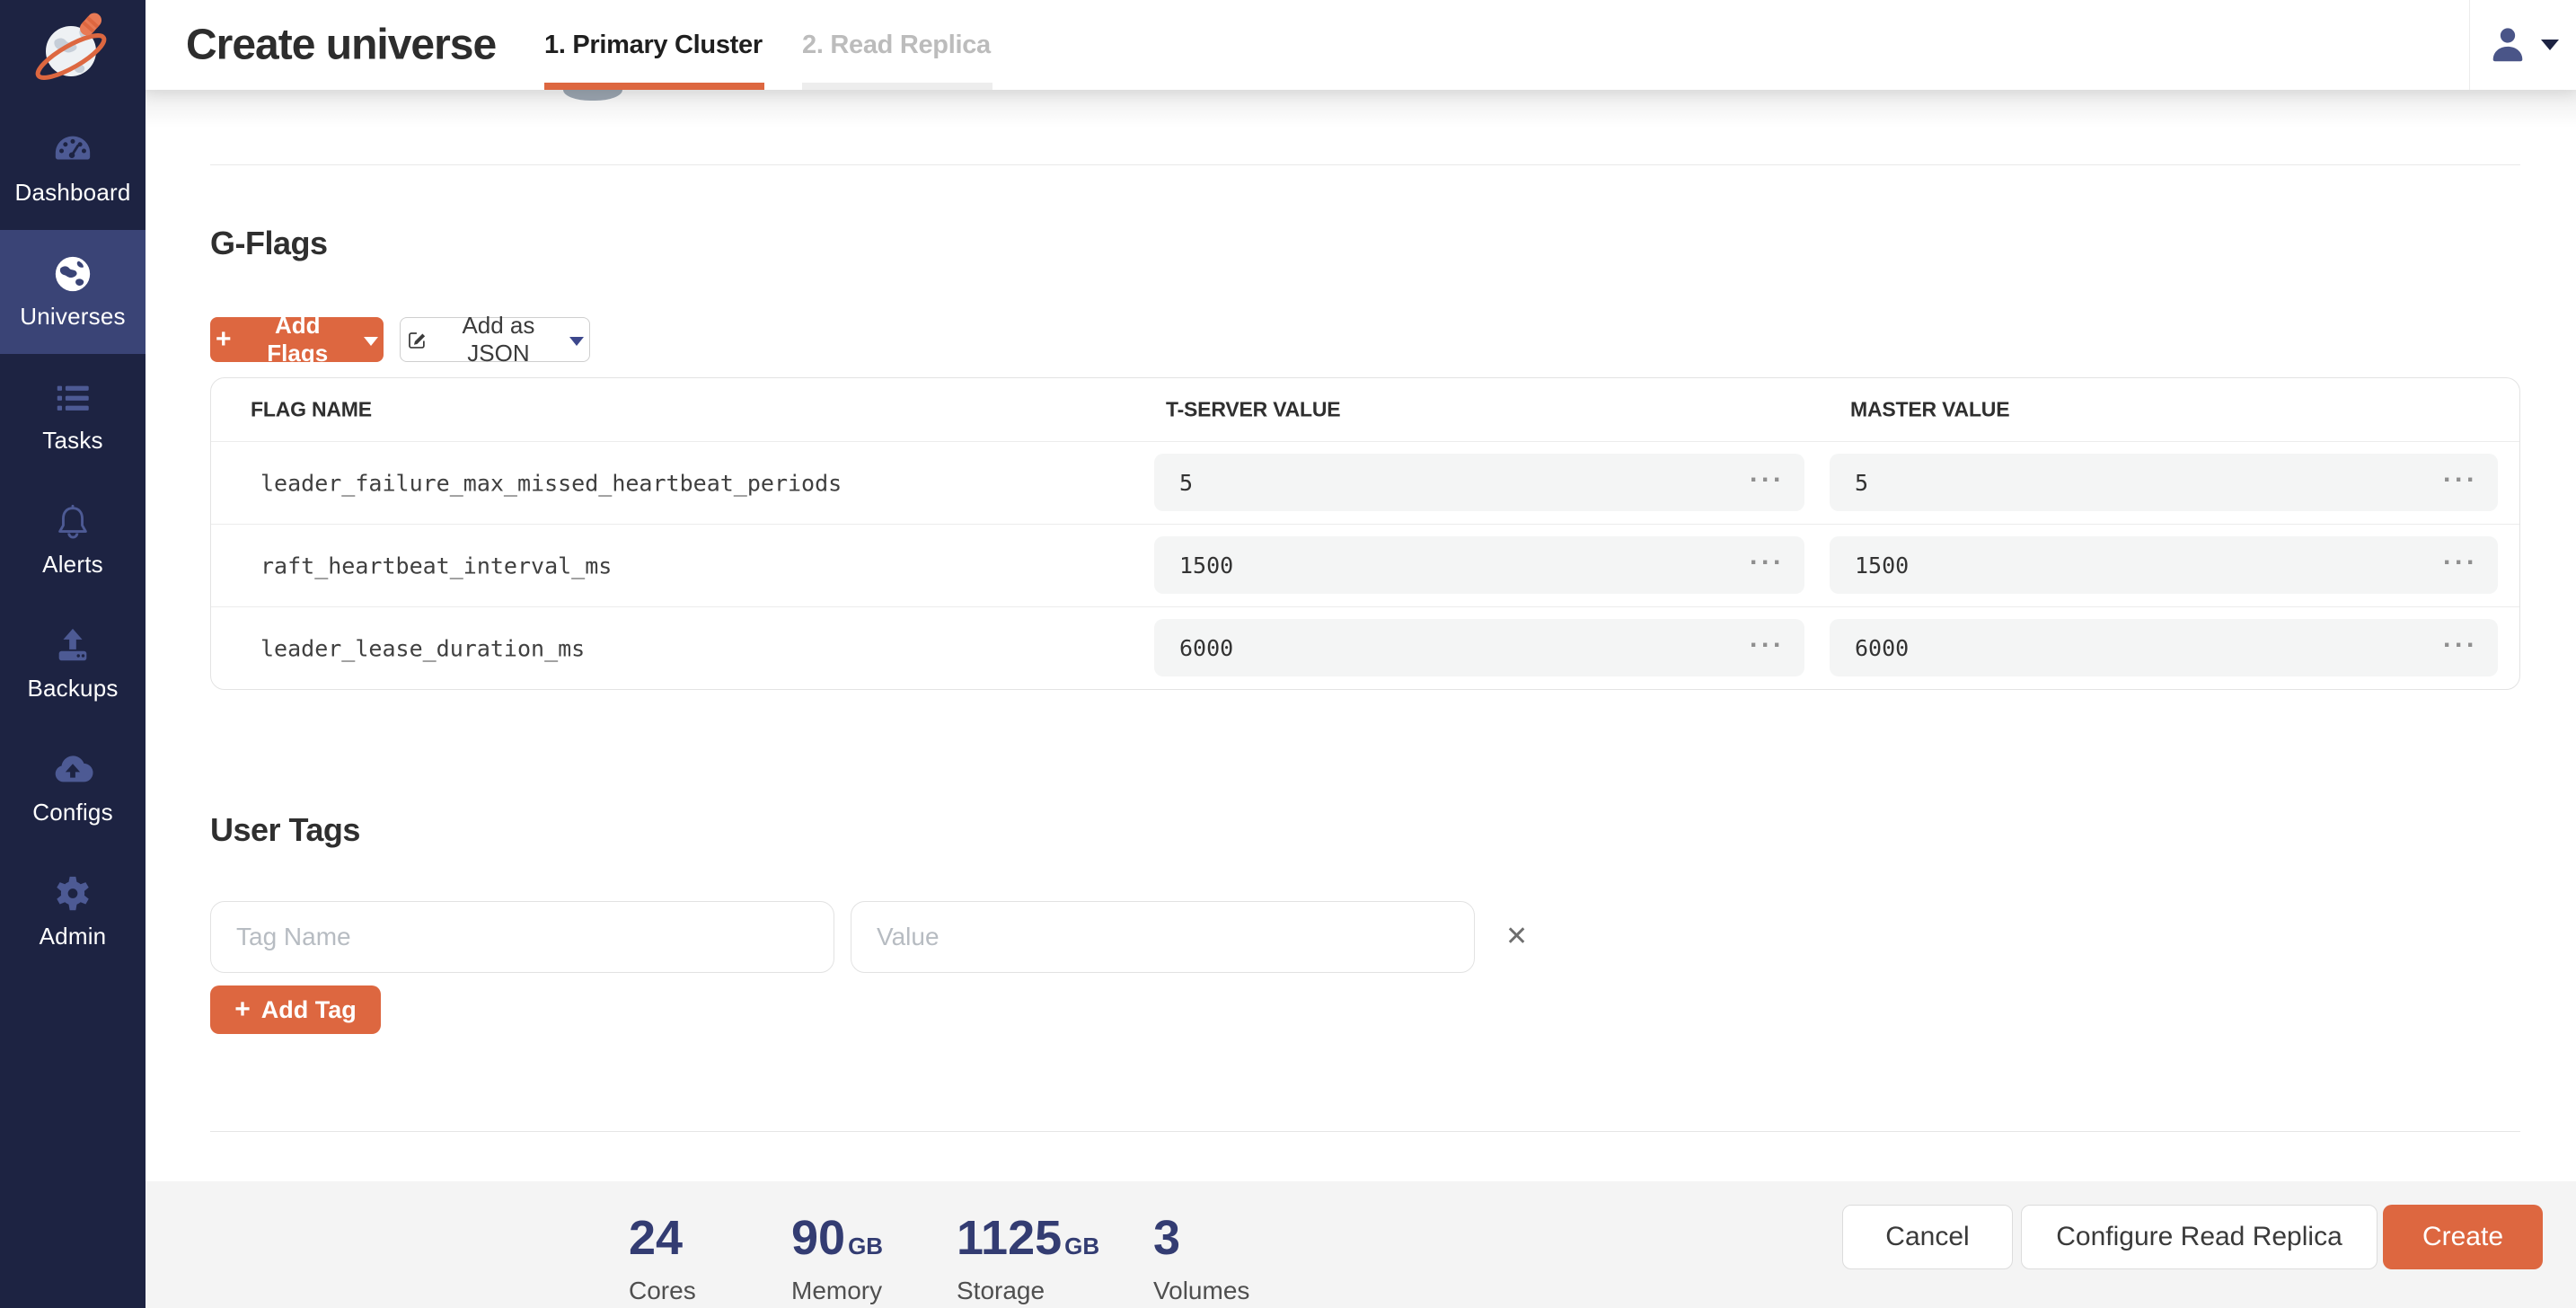  I want to click on stat-cores: 24 Cores, so click(662, 1259).